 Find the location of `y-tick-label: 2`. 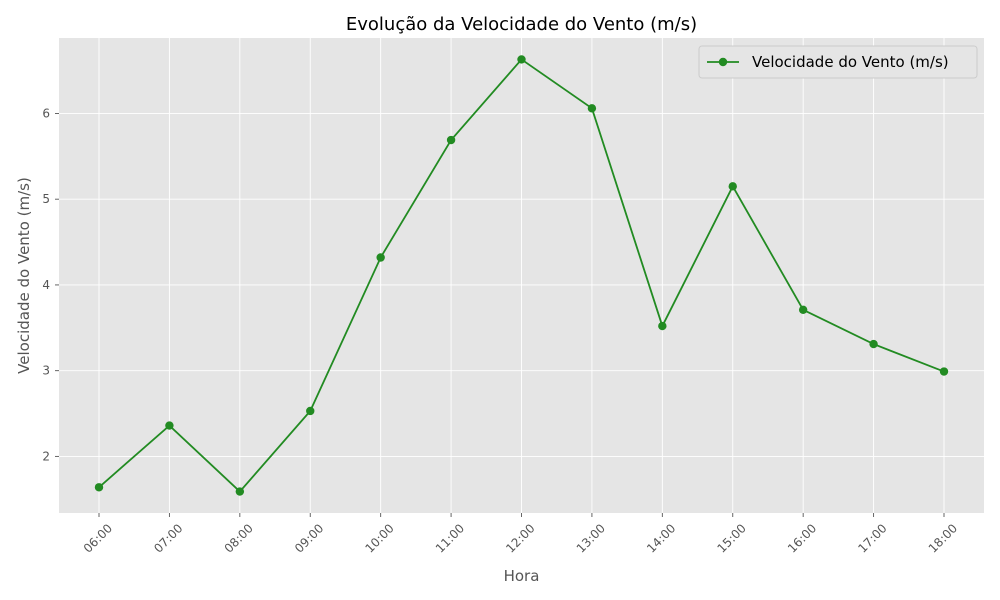

y-tick-label: 2 is located at coordinates (46, 456).